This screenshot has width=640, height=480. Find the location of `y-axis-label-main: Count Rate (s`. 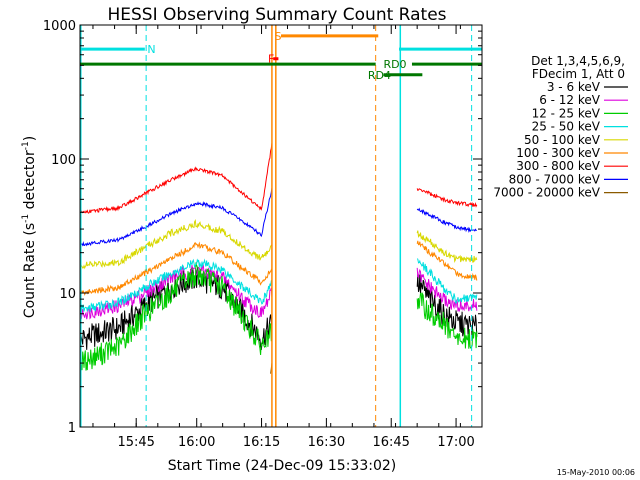

y-axis-label-main: Count Rate (s is located at coordinates (30, 270).